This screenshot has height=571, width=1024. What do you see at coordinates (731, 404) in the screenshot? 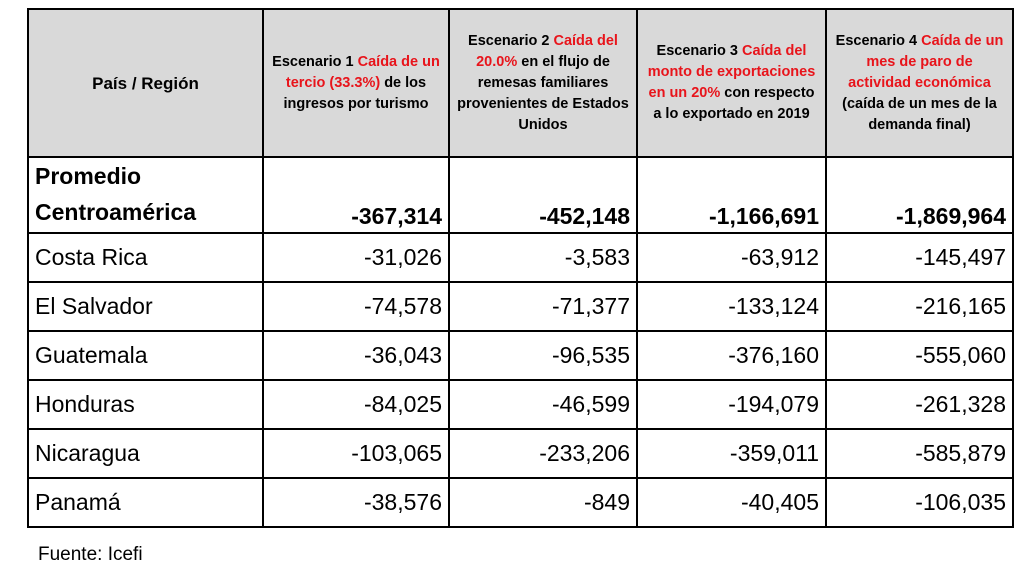
I see `cell-value: -194,079` at bounding box center [731, 404].